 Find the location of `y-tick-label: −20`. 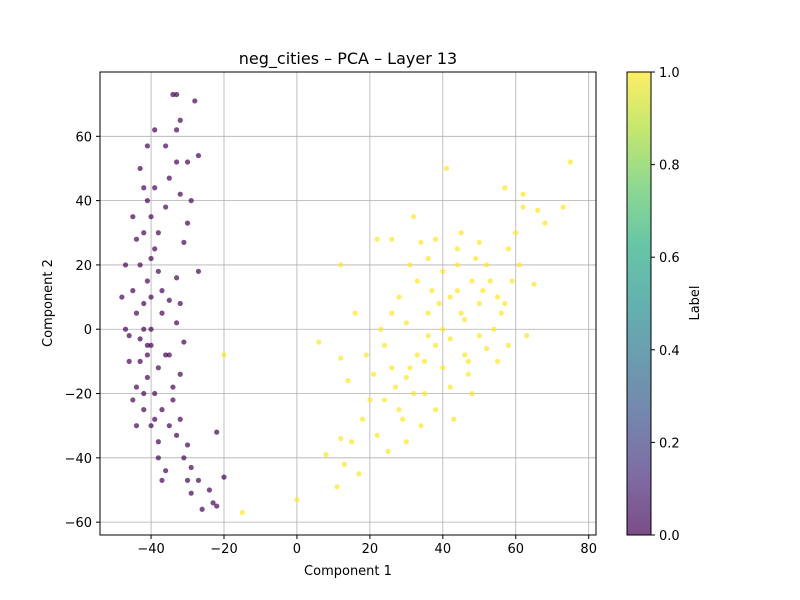

y-tick-label: −20 is located at coordinates (78, 395).